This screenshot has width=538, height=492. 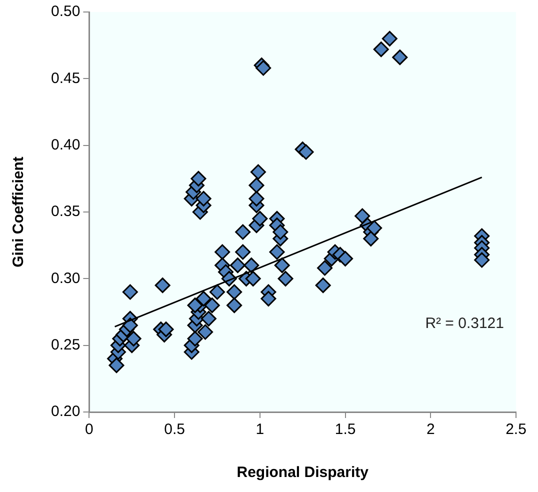 I want to click on x-tick-label: 2.5, so click(x=516, y=429).